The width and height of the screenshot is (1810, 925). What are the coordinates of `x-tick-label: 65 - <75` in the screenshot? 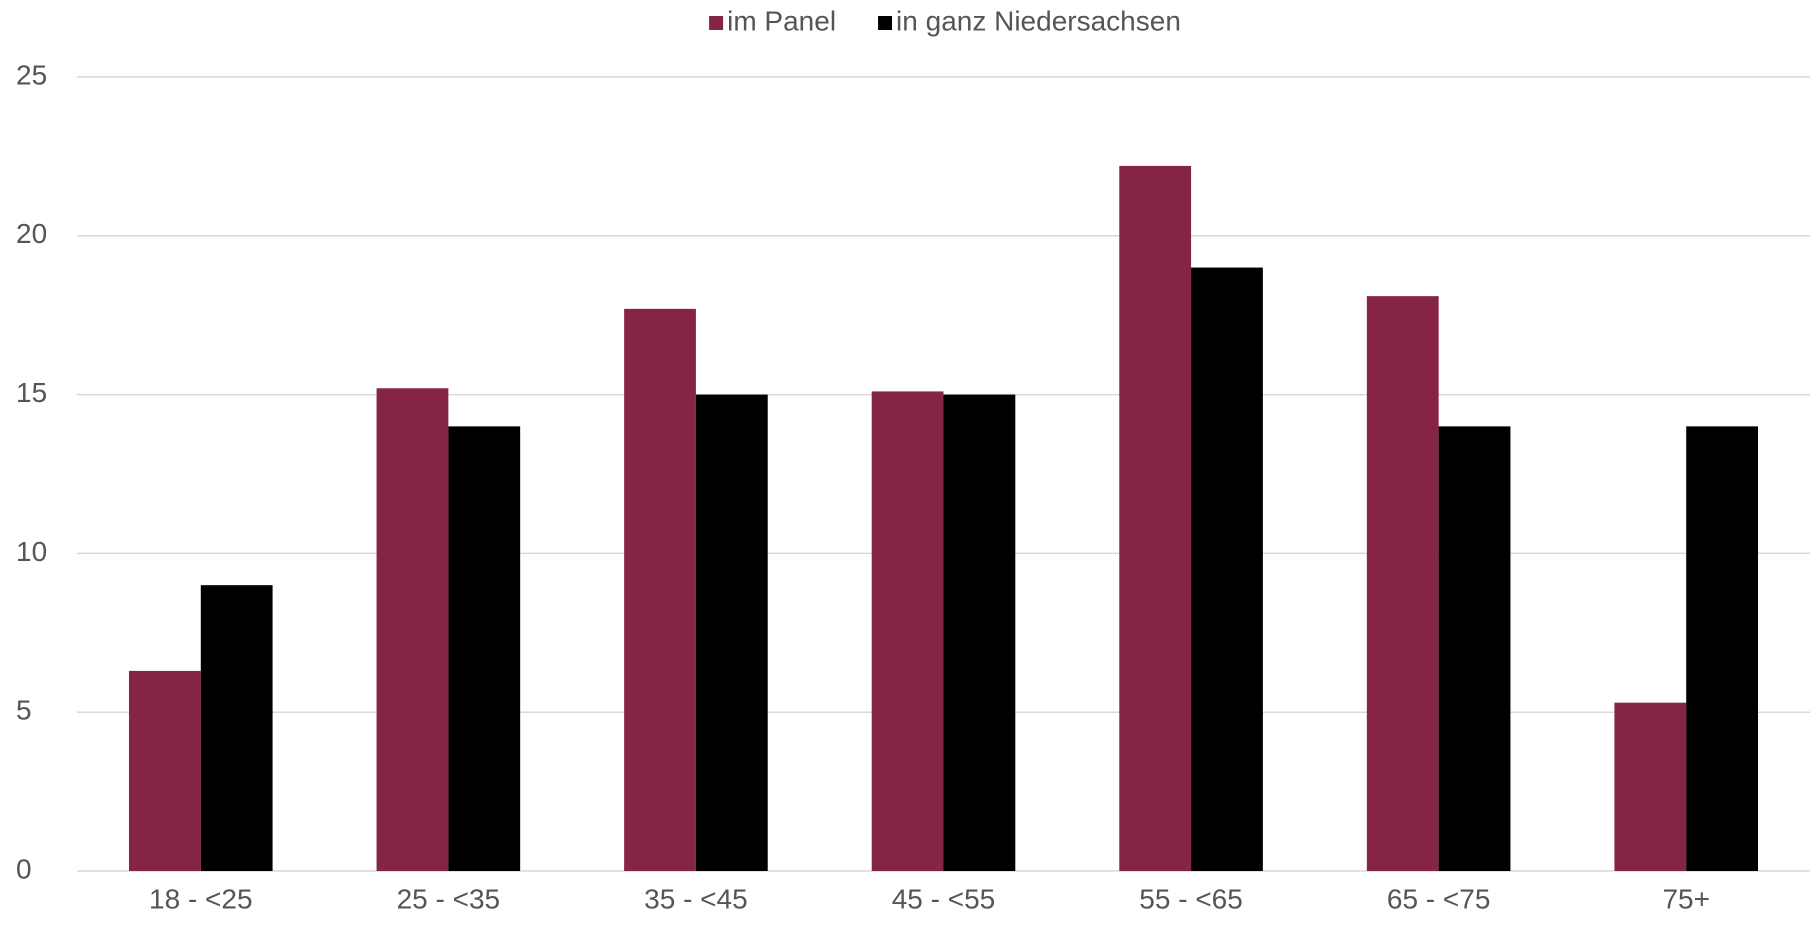 It's located at (1439, 898).